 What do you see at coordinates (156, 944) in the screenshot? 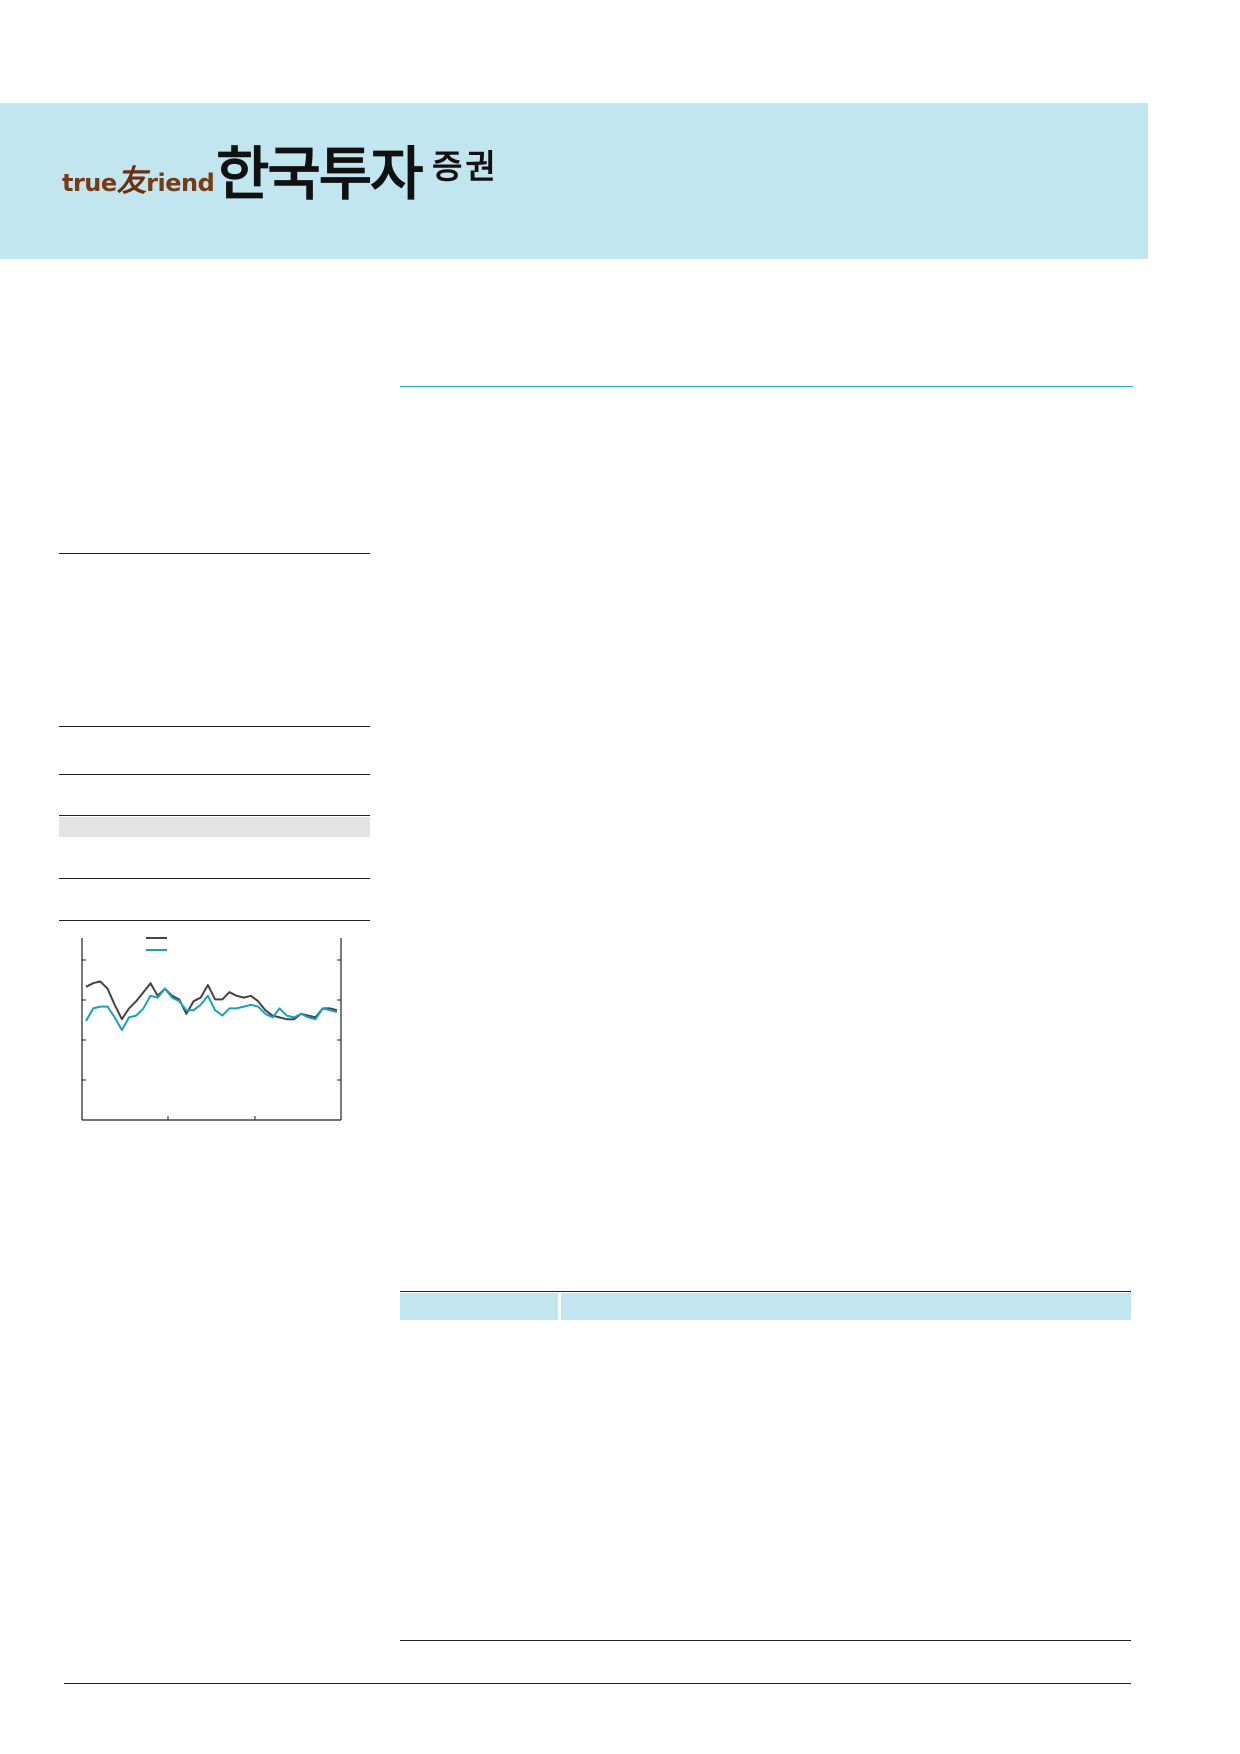
I see `chart-legend` at bounding box center [156, 944].